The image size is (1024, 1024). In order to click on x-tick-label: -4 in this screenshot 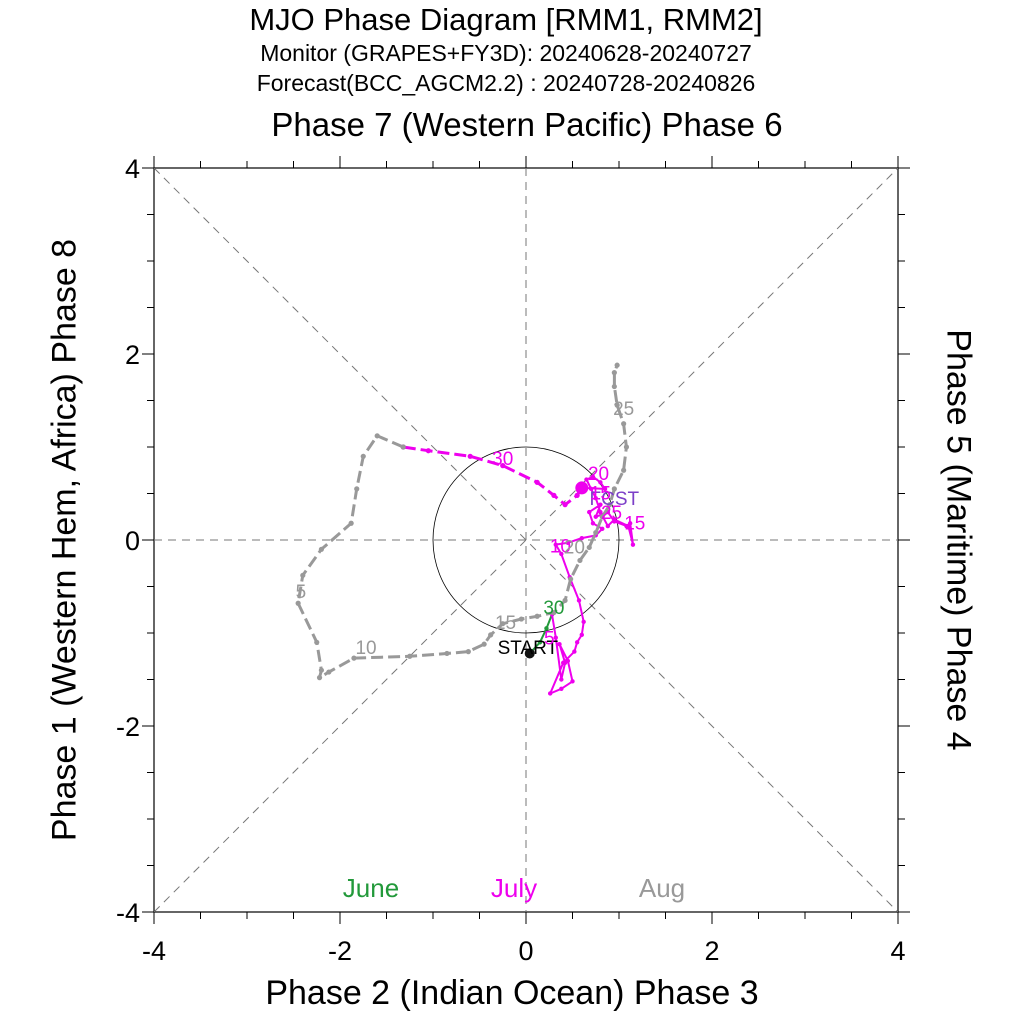, I will do `click(154, 951)`.